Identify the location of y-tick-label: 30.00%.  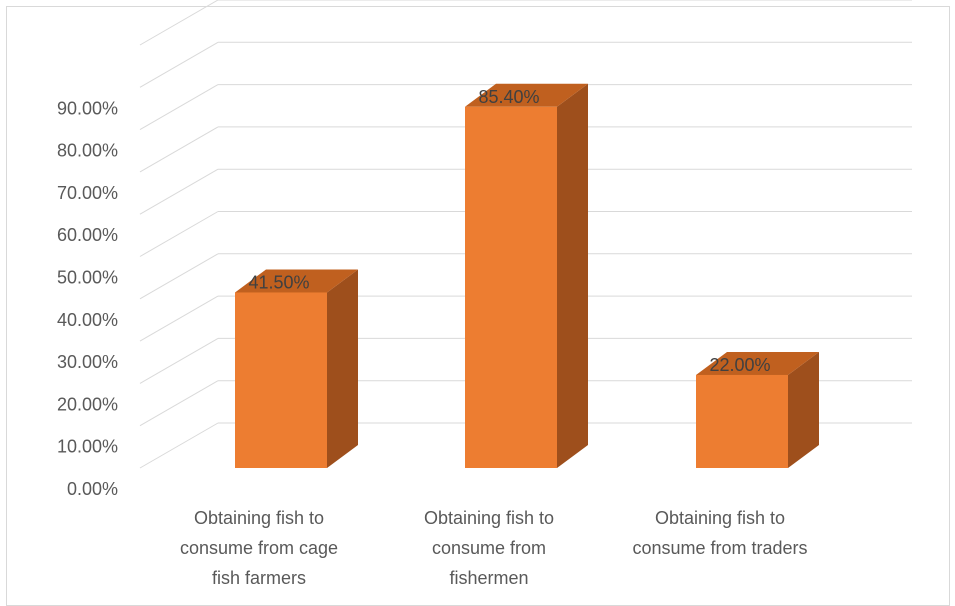
(87, 362).